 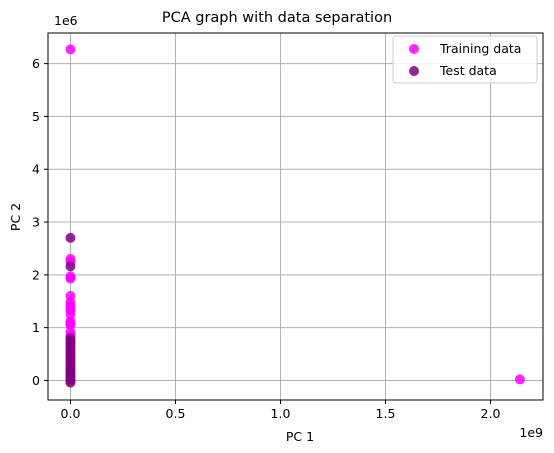 I want to click on x-tick-label: 0.0, so click(x=71, y=413).